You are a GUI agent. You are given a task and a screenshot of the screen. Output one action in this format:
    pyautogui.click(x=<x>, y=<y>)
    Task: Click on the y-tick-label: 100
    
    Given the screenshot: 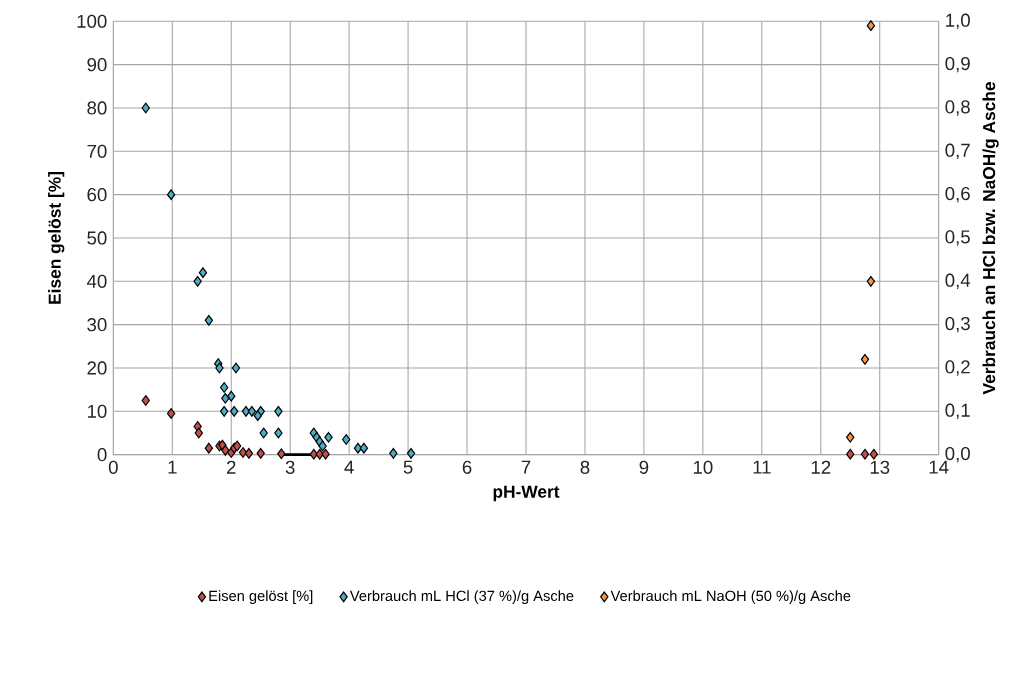 What is the action you would take?
    pyautogui.click(x=92, y=21)
    